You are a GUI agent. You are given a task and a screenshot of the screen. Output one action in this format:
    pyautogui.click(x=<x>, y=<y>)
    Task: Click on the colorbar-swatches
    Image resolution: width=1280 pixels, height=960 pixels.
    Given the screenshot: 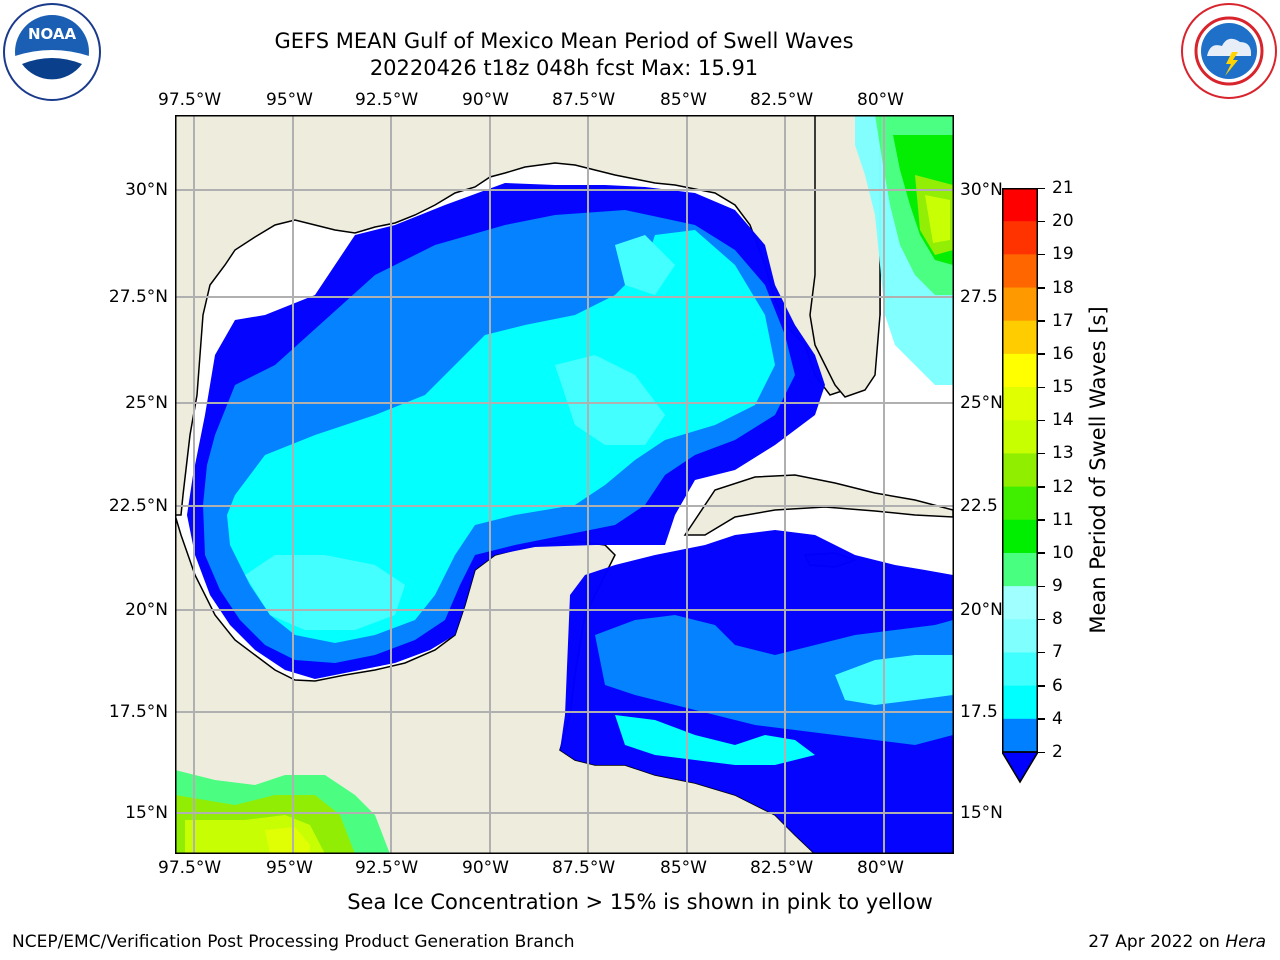 What is the action you would take?
    pyautogui.click(x=1020, y=486)
    